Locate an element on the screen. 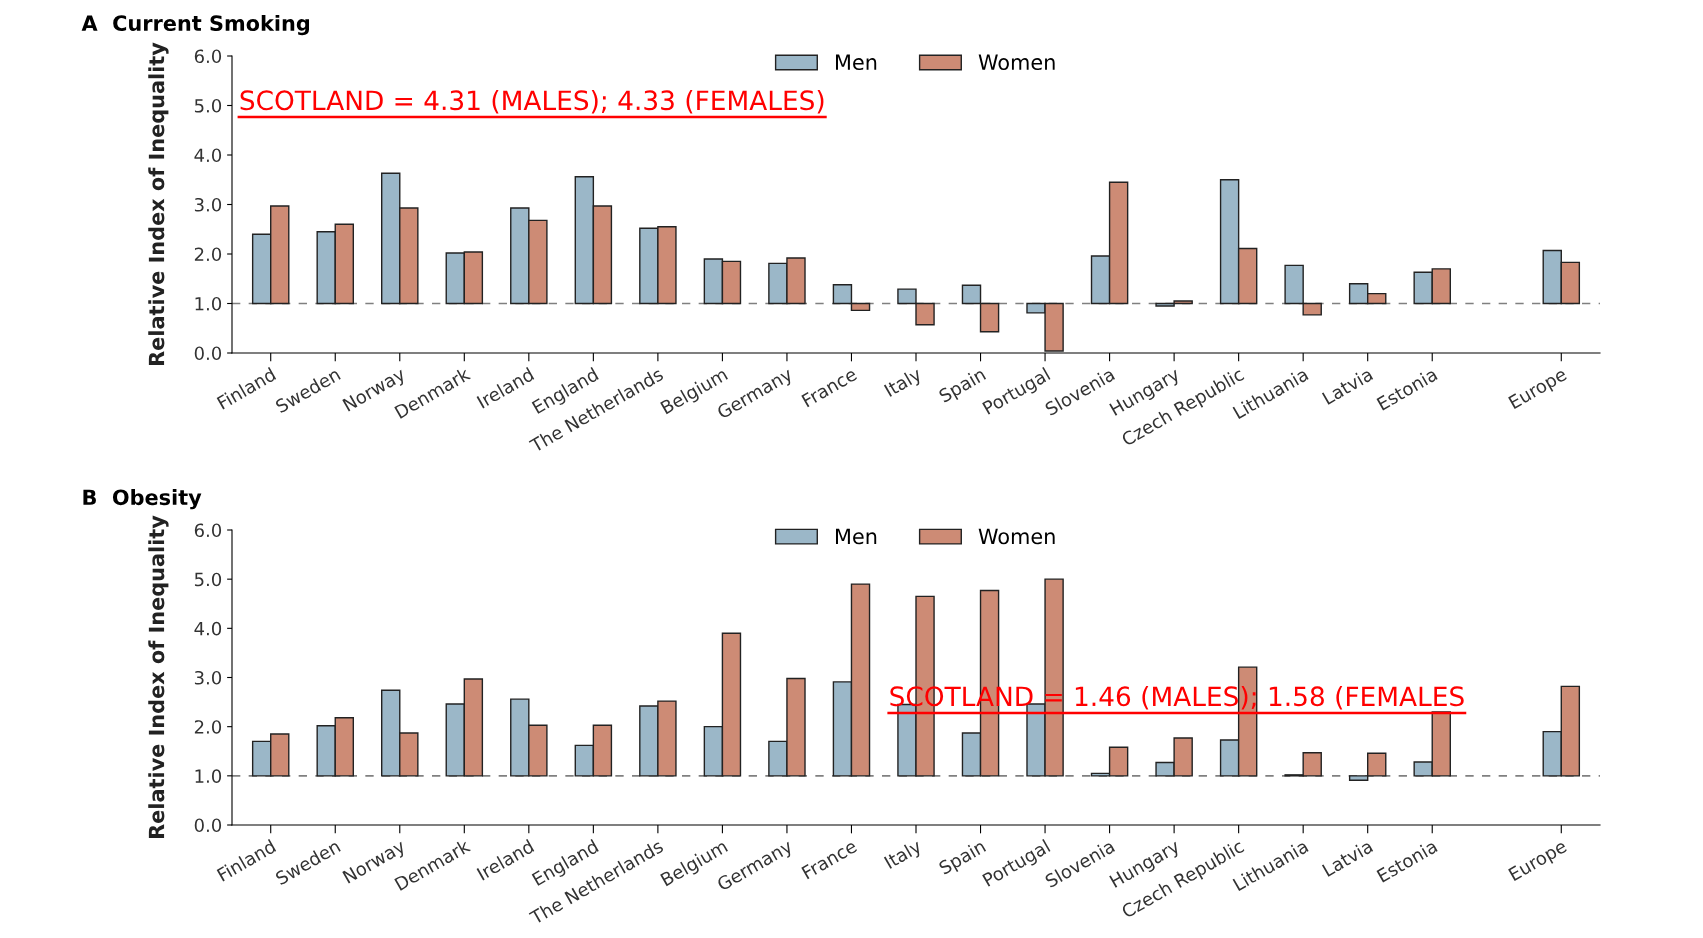 The image size is (1703, 938). chart-title: B Obesity is located at coordinates (142, 499).